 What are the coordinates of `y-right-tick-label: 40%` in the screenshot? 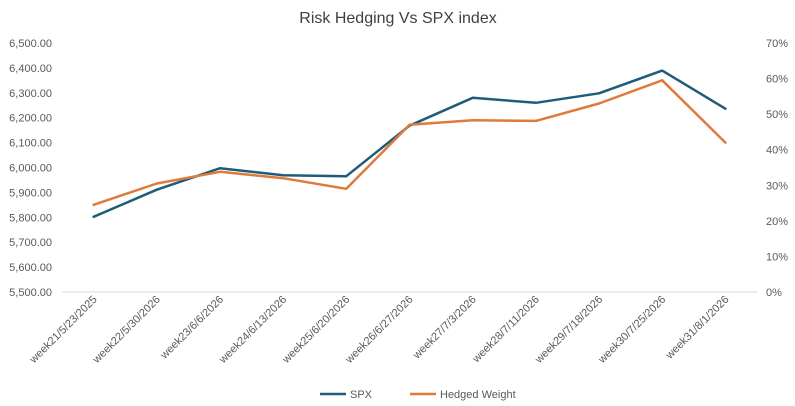 It's located at (777, 151).